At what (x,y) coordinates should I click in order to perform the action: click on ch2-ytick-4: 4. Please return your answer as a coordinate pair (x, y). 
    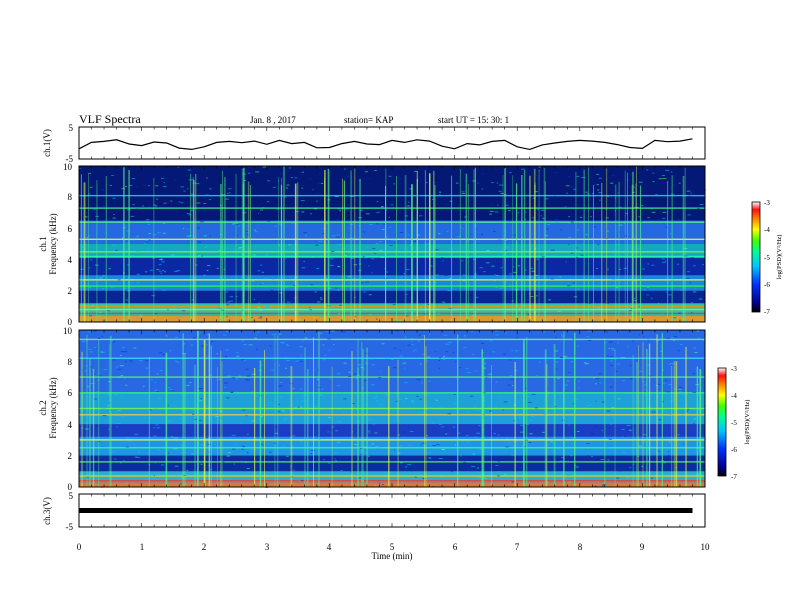
    Looking at the image, I should click on (70, 425).